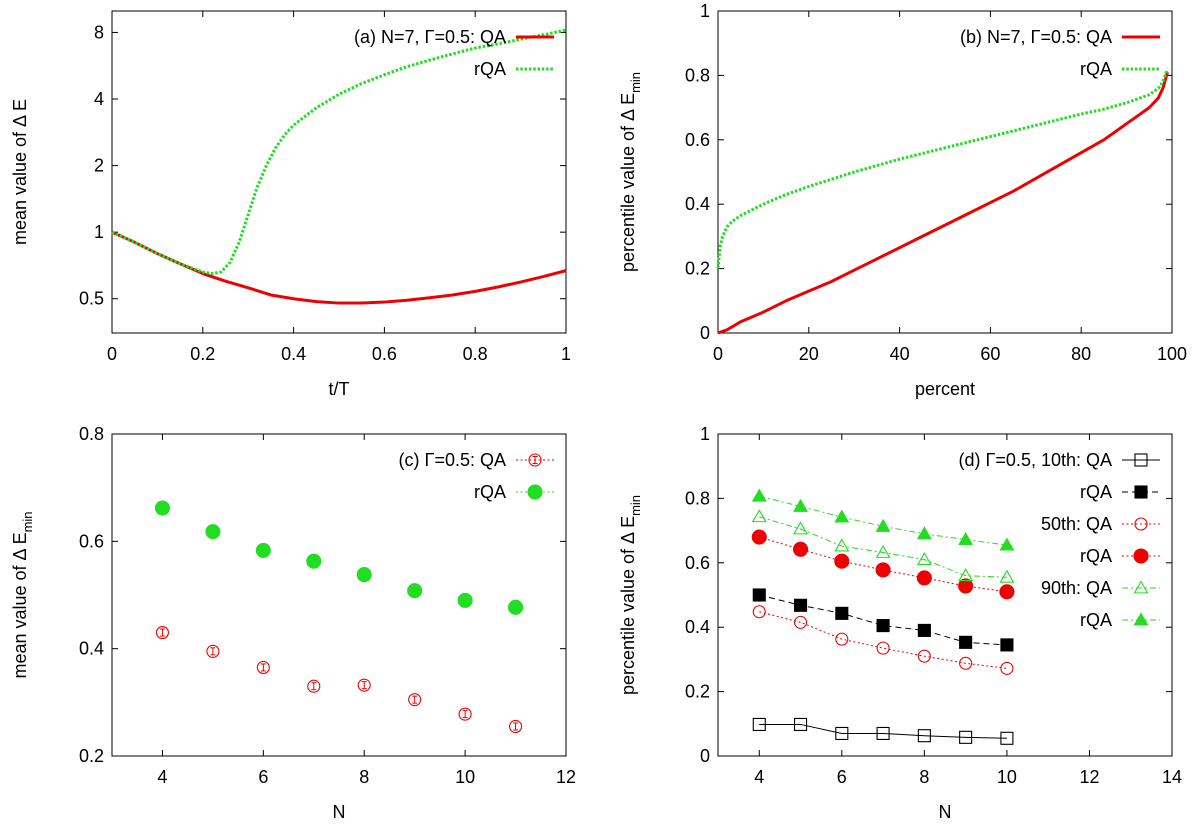 This screenshot has width=1198, height=824. I want to click on x-tick-label: 4, so click(759, 777).